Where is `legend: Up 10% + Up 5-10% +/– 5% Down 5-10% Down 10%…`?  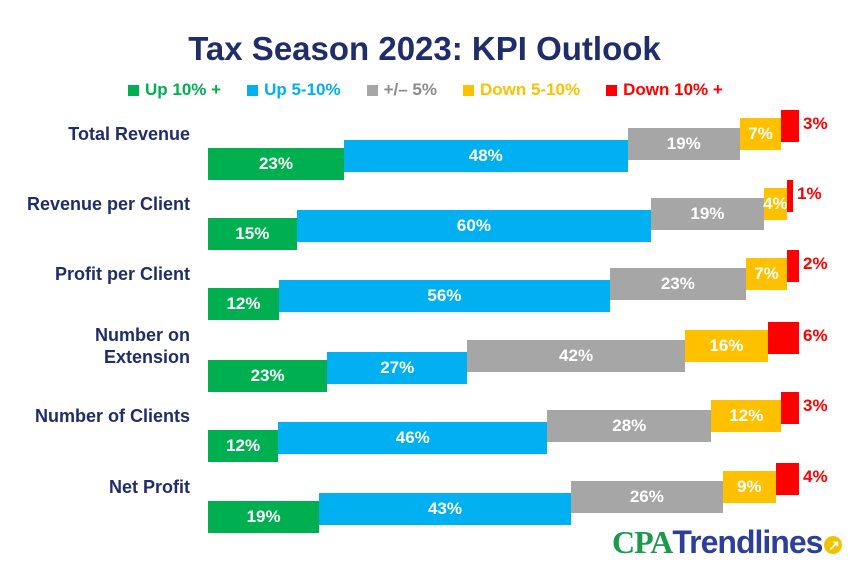
legend: Up 10% + Up 5-10% +/– 5% Down 5-10% Down 10%… is located at coordinates (425, 90).